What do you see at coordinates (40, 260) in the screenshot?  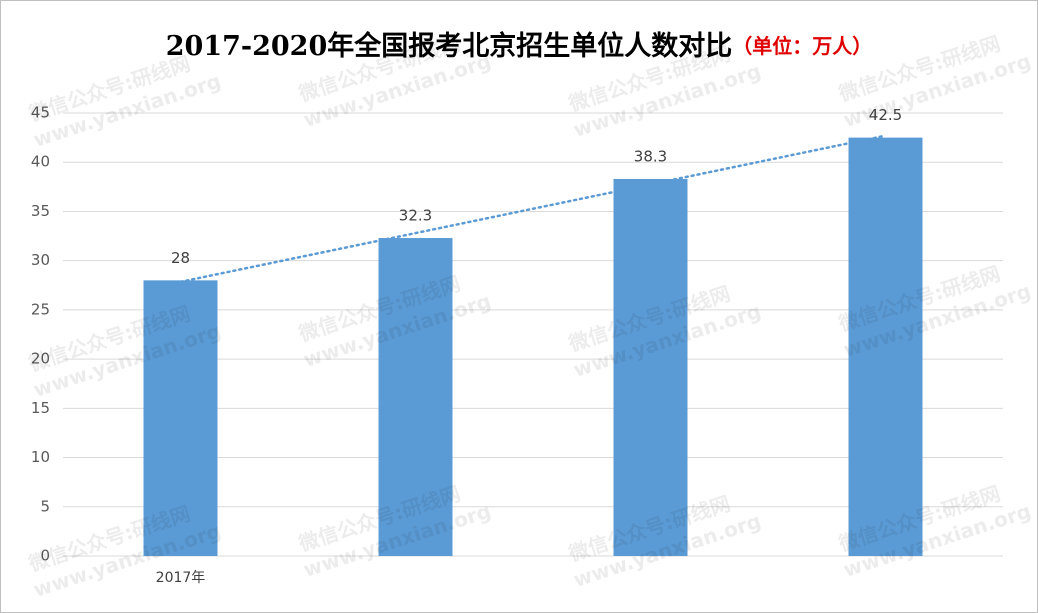 I see `y-tick-label: 30` at bounding box center [40, 260].